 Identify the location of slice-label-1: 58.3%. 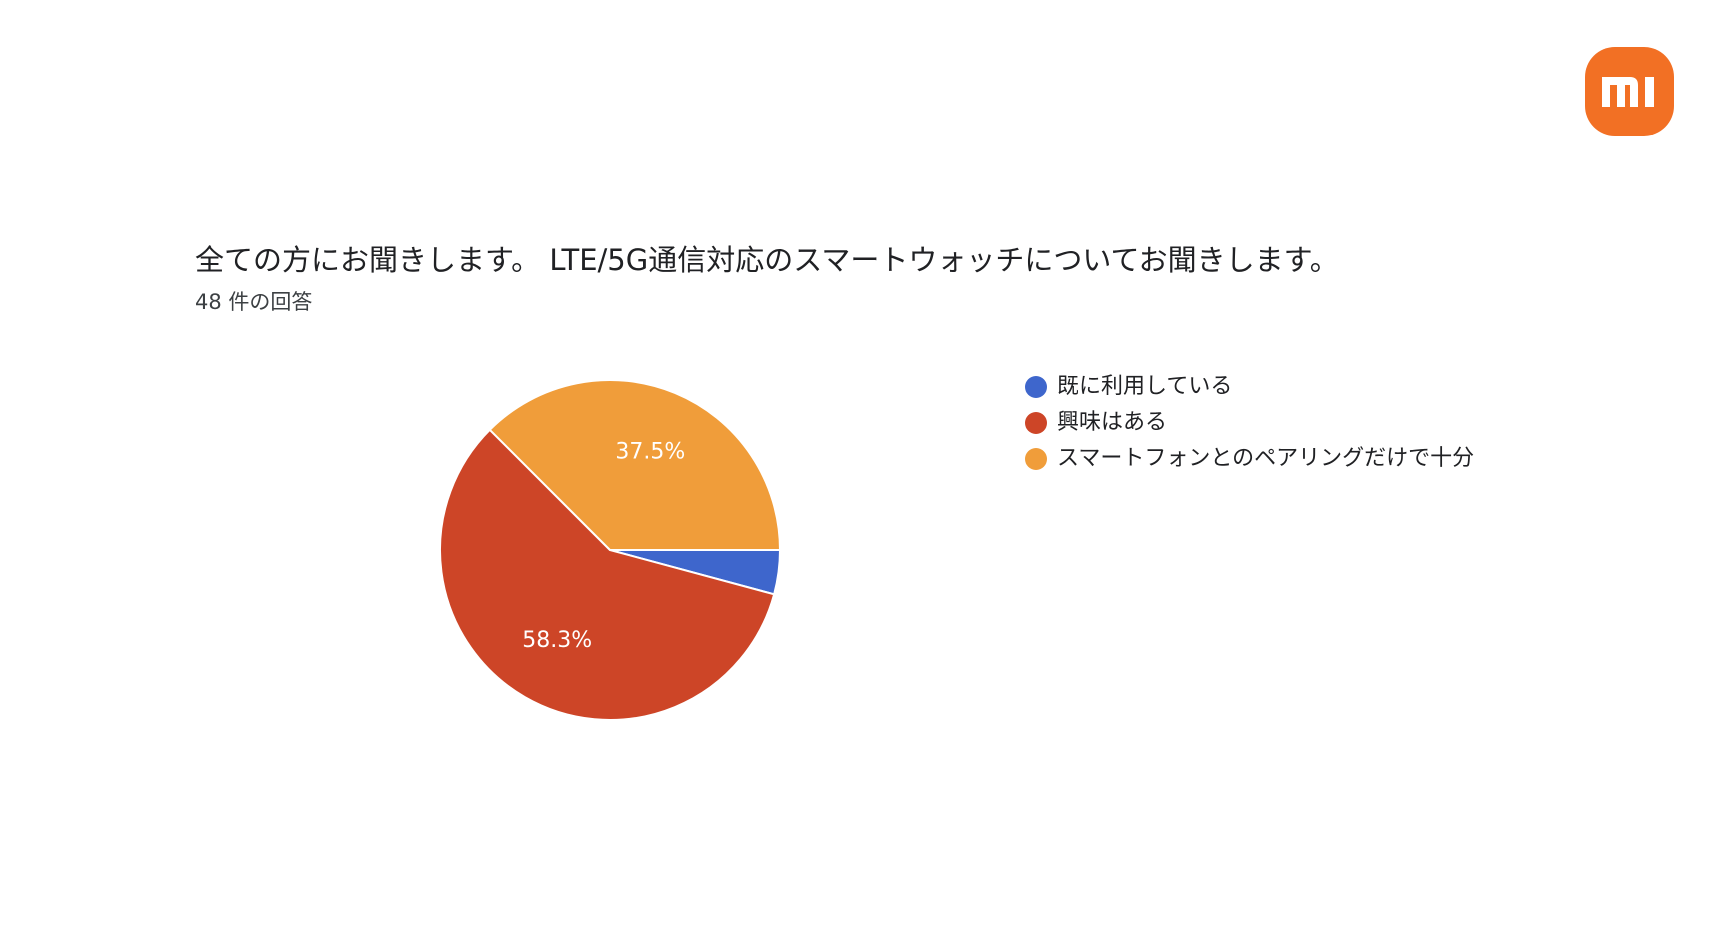
(557, 640).